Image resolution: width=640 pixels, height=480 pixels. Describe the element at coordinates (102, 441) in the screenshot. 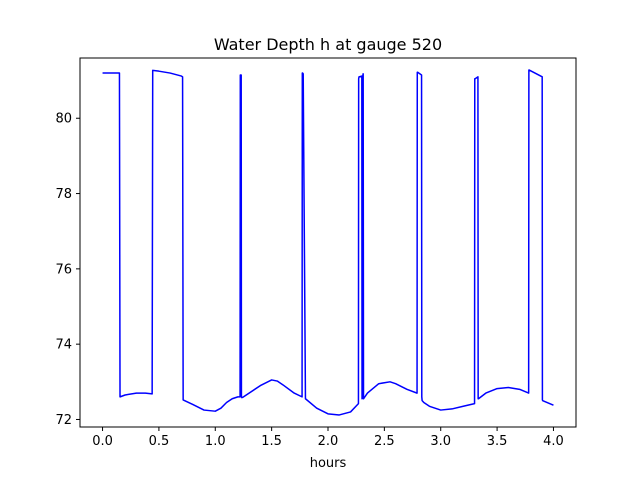

I see `x-tick-label: 0.0` at that location.